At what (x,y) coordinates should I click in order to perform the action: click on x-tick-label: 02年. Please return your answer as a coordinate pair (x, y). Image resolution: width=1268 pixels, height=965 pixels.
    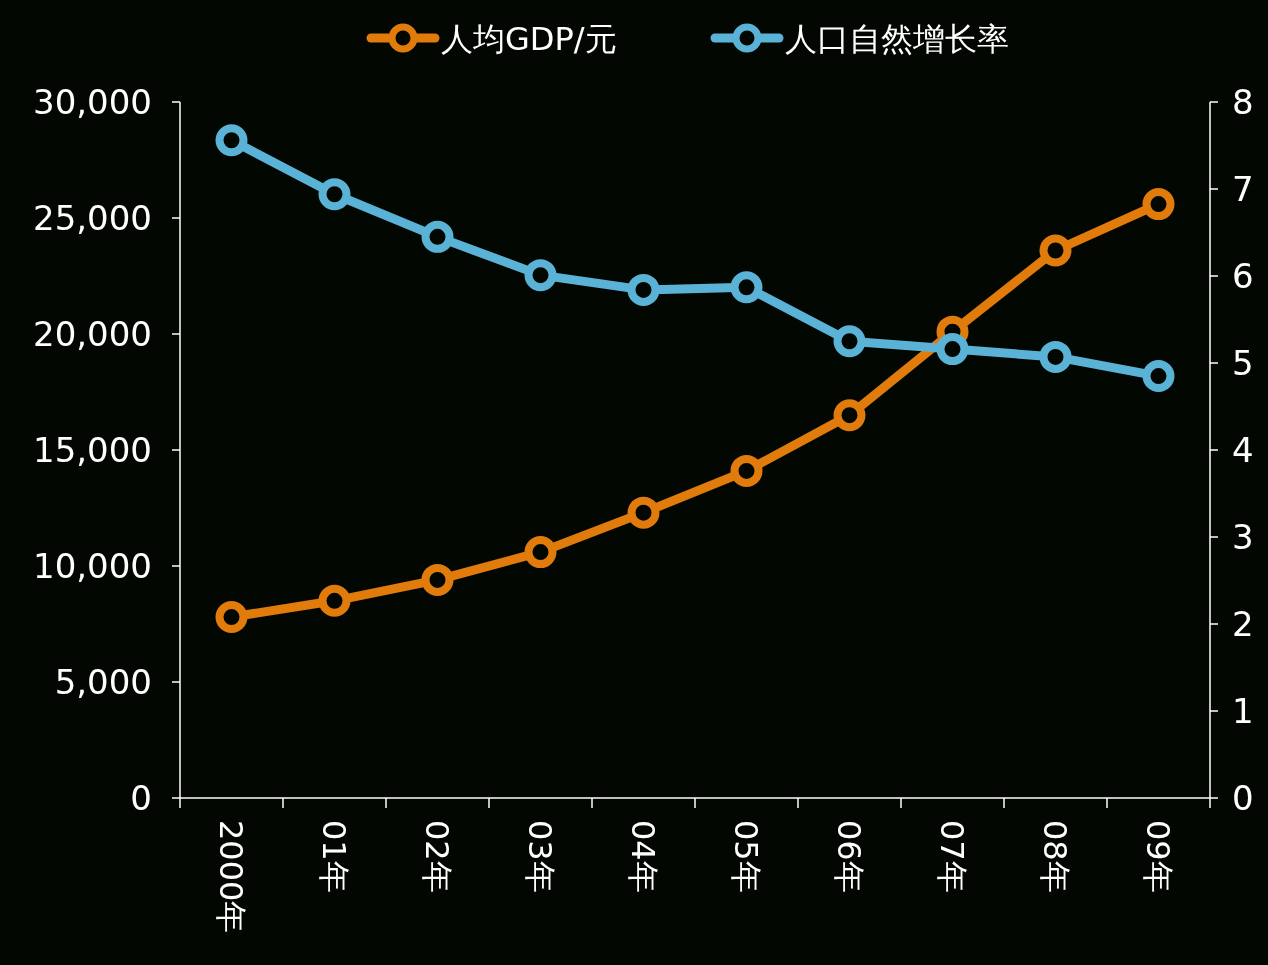
    Looking at the image, I should click on (436, 856).